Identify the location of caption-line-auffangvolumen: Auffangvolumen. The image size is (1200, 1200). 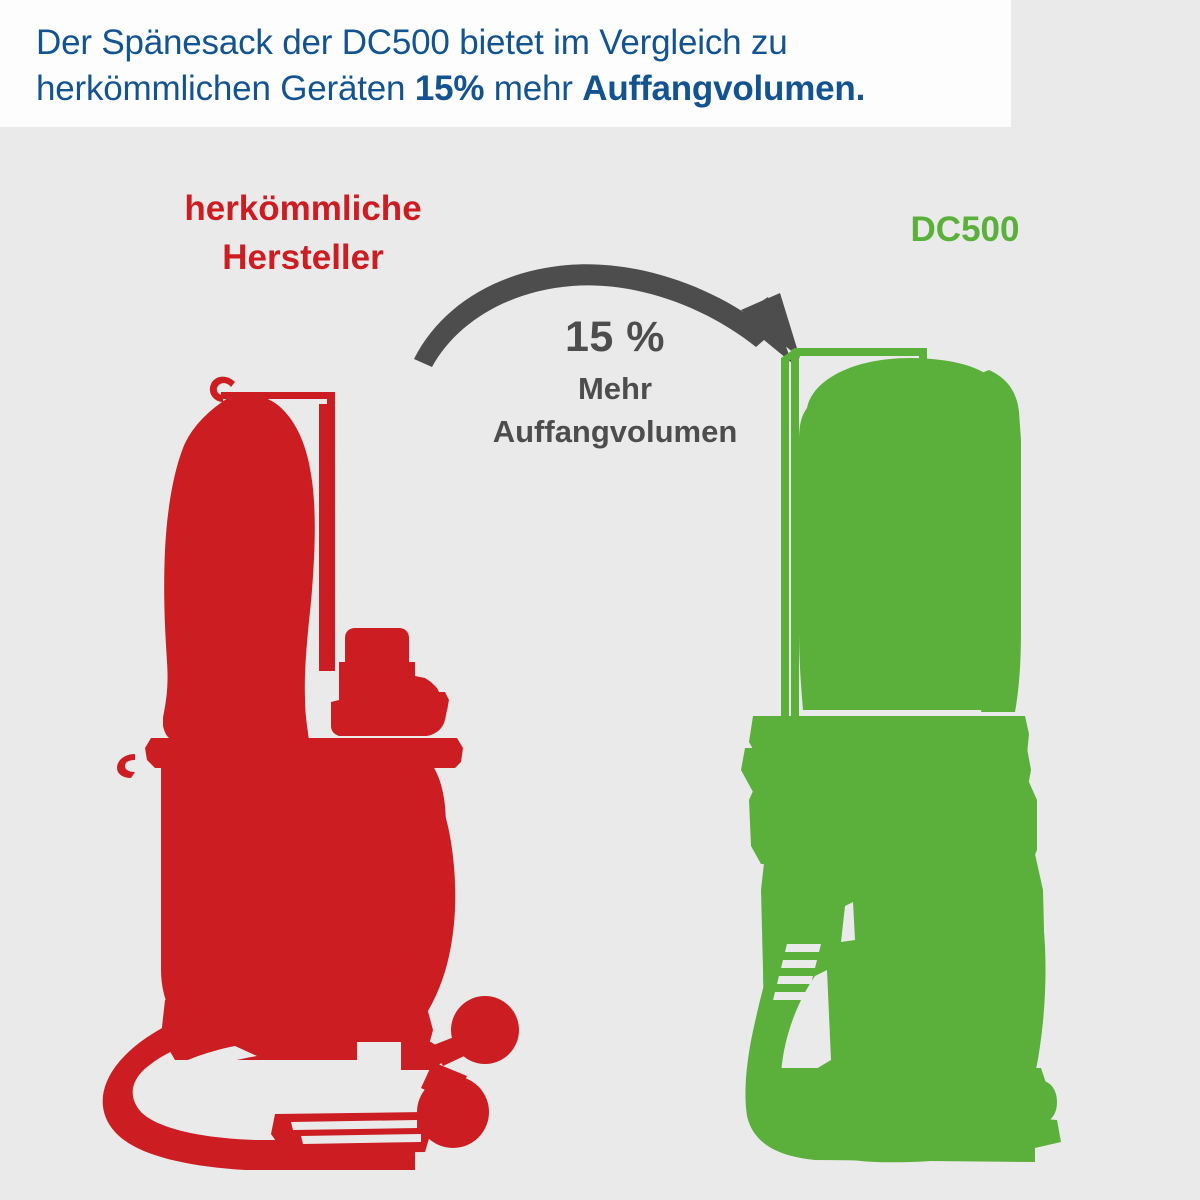
(615, 431).